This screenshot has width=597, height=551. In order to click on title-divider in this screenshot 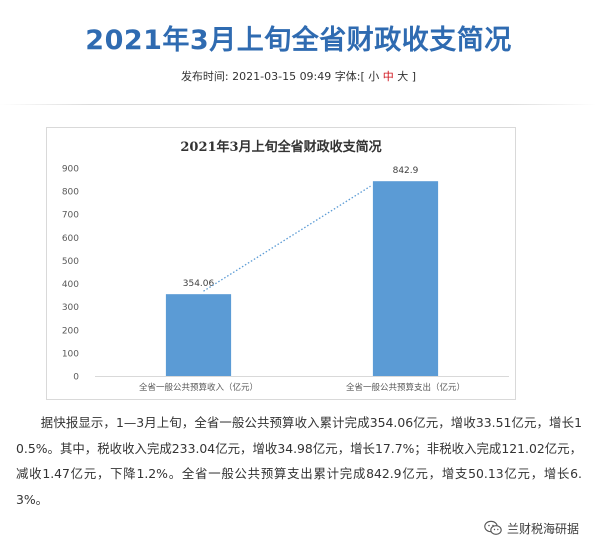, I will do `click(298, 104)`.